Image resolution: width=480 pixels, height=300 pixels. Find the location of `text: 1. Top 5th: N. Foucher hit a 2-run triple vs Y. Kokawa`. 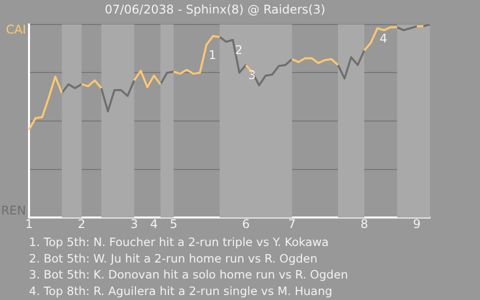

text: 1. Top 5th: N. Foucher hit a 2-run triple vs Y. Kokawa is located at coordinates (179, 242).